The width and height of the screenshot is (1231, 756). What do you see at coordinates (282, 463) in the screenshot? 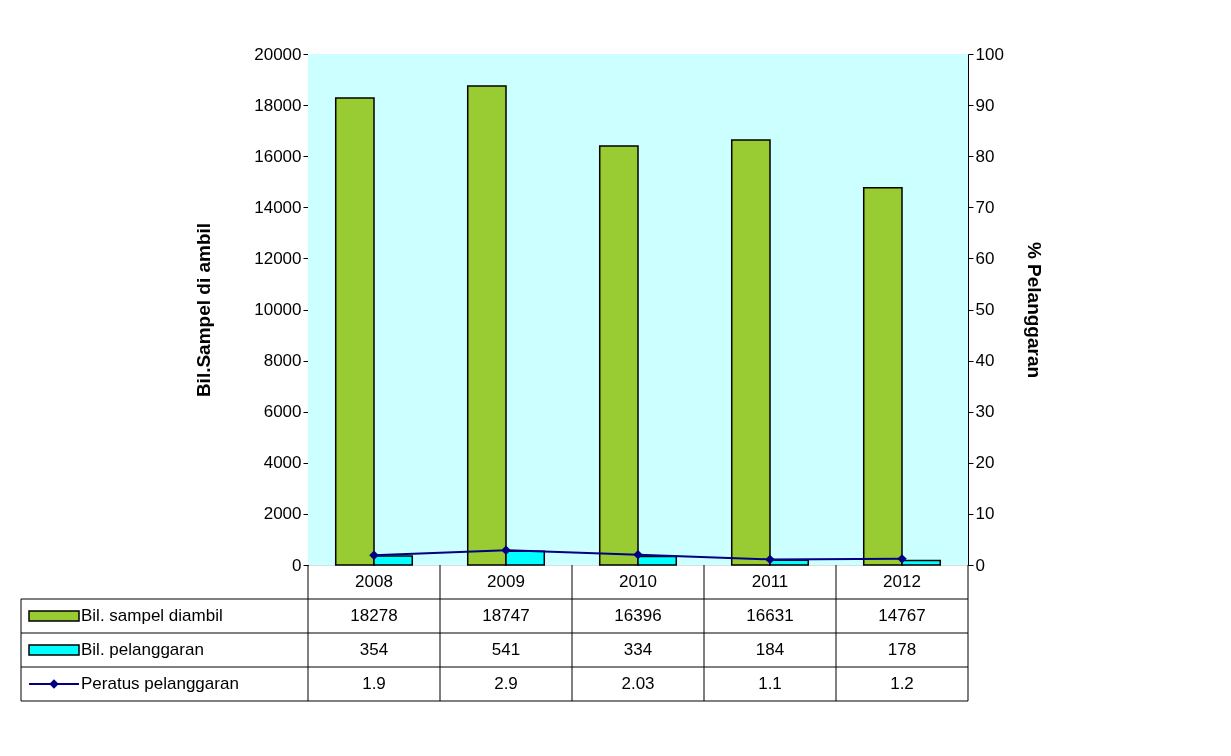
I see `y-tick-label: 4000` at bounding box center [282, 463].